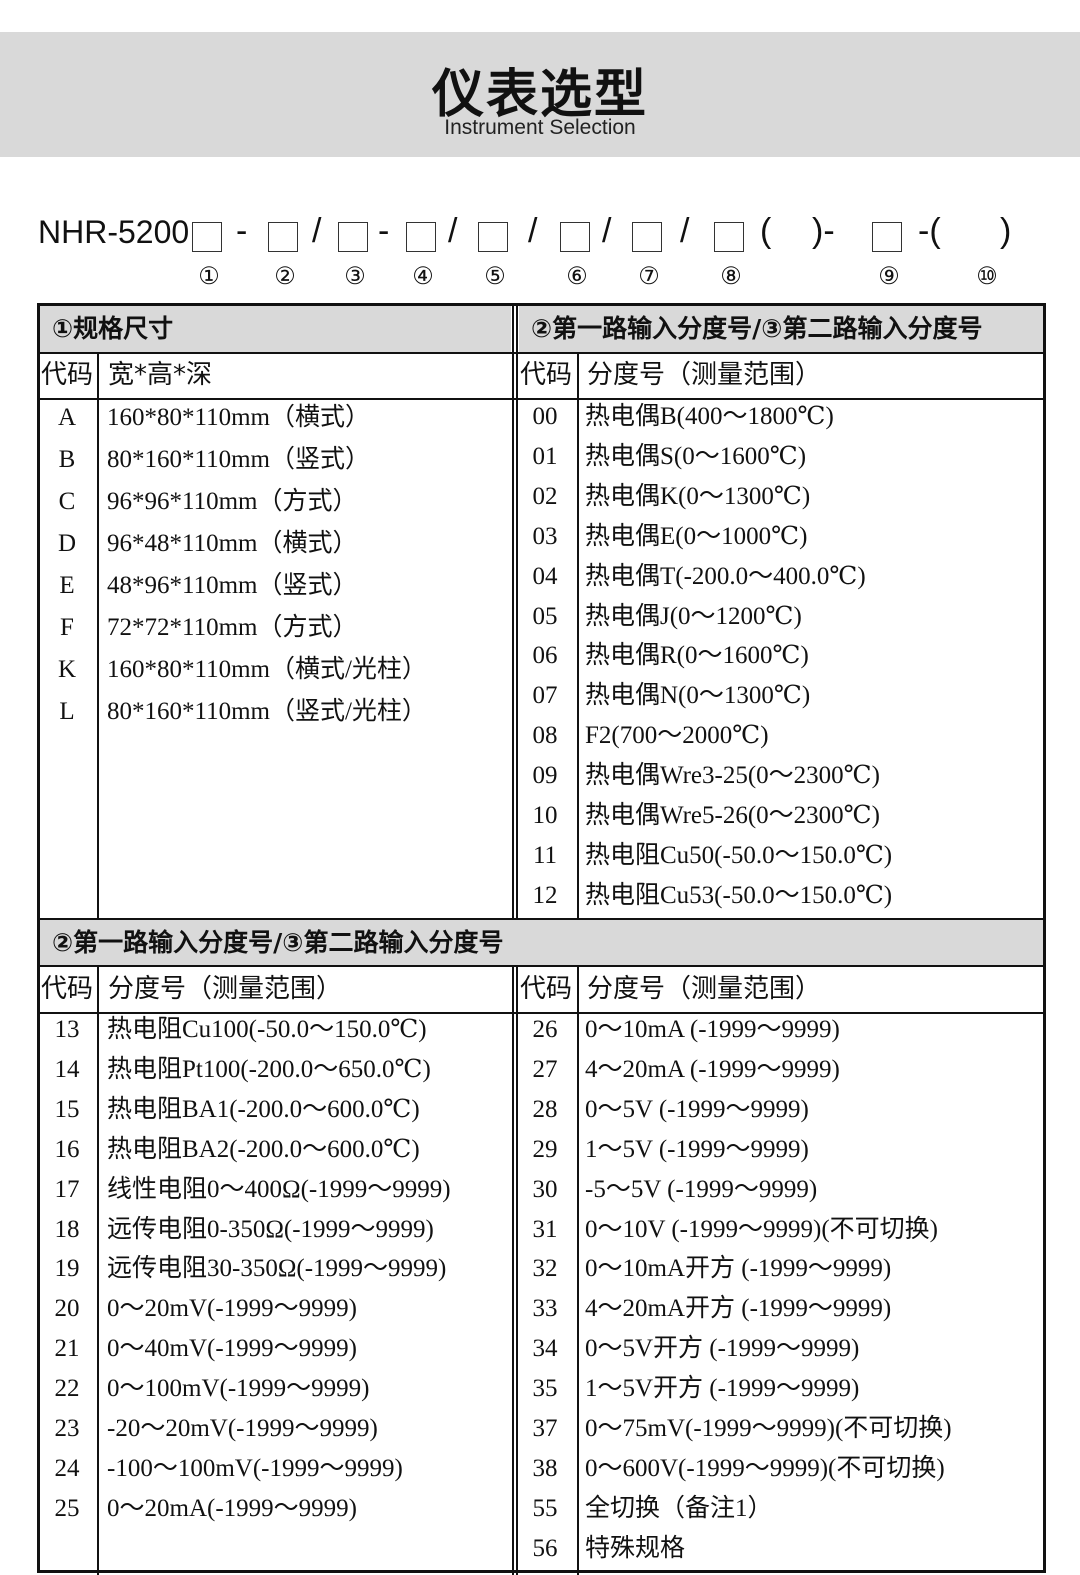 Image resolution: width=1080 pixels, height=1575 pixels. I want to click on table-row-code: 32, so click(545, 1269).